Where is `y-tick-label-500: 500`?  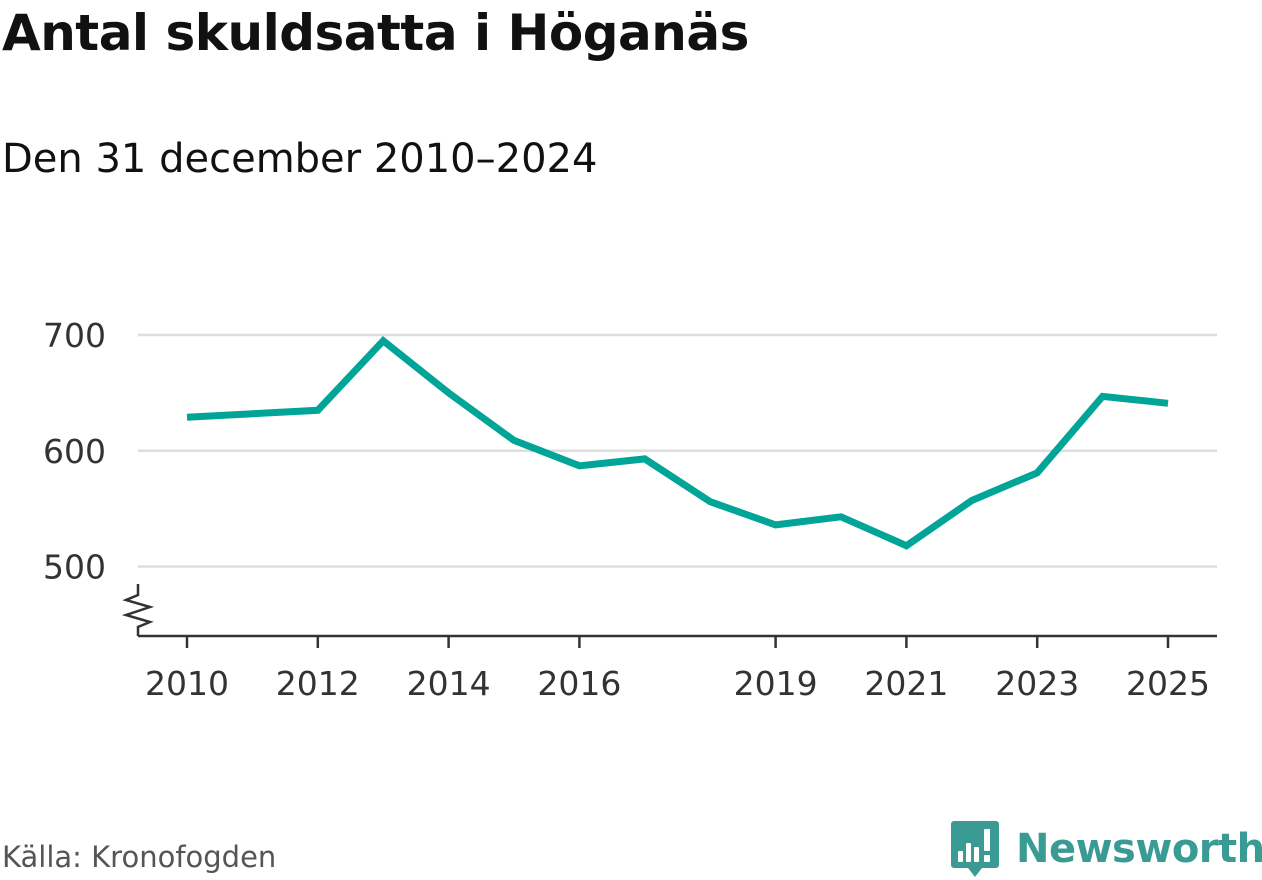 y-tick-label-500: 500 is located at coordinates (74, 567).